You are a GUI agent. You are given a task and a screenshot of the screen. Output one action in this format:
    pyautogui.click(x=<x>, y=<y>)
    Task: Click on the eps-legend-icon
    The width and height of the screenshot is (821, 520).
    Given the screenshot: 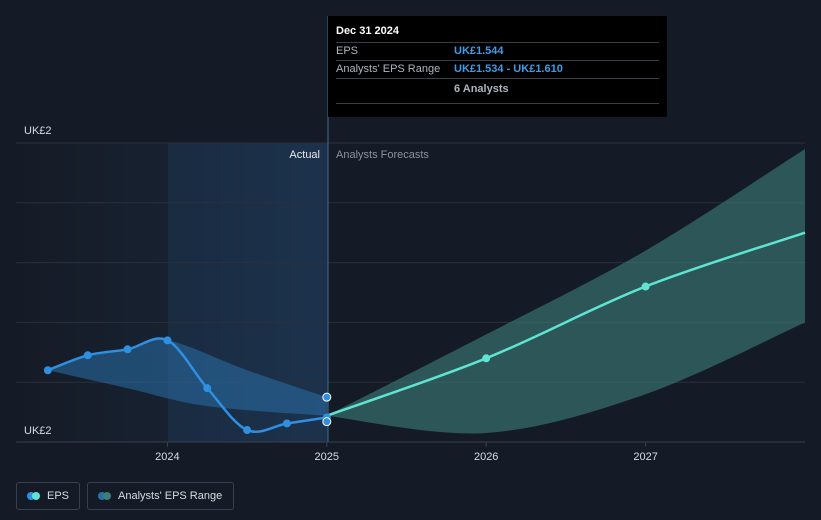 What is the action you would take?
    pyautogui.click(x=33, y=496)
    